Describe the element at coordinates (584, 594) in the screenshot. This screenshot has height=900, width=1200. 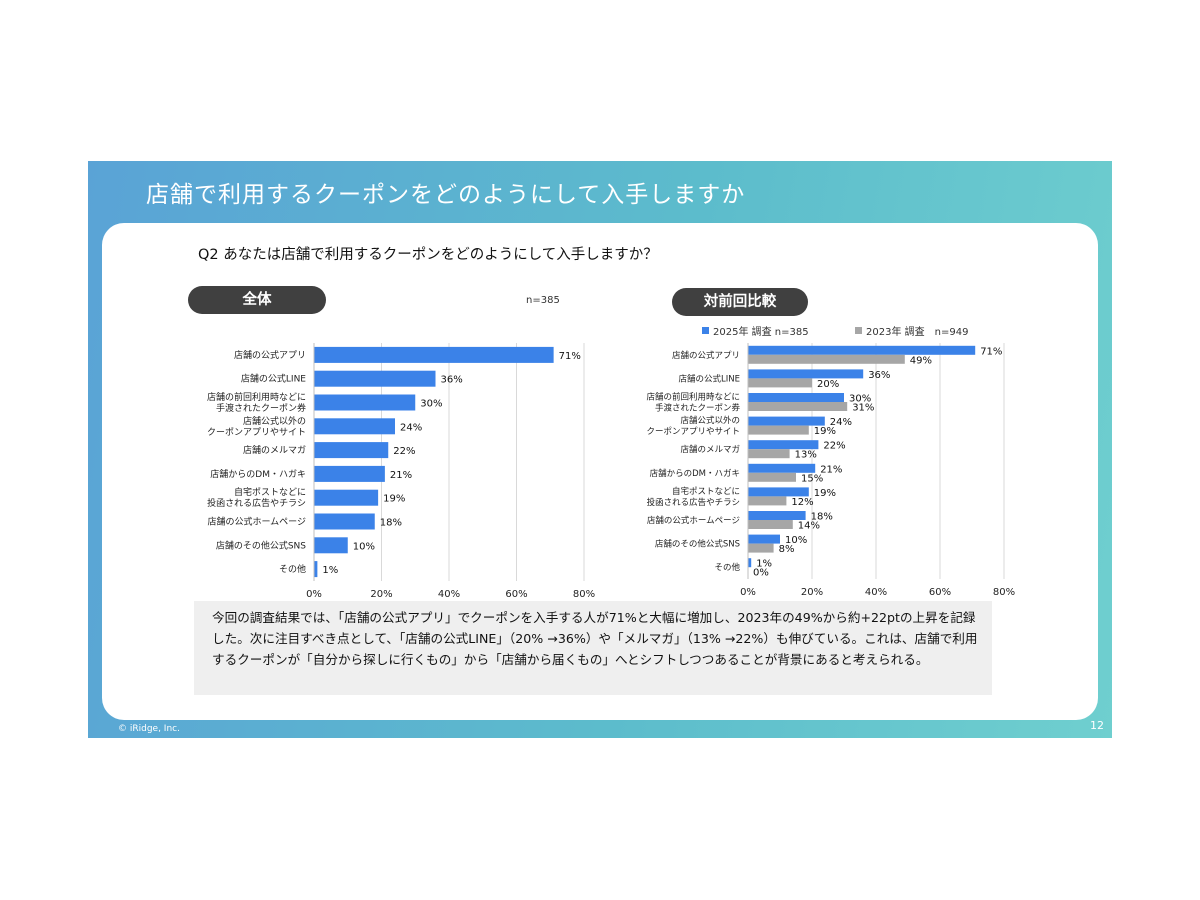
I see `x-tick-label: 80%` at that location.